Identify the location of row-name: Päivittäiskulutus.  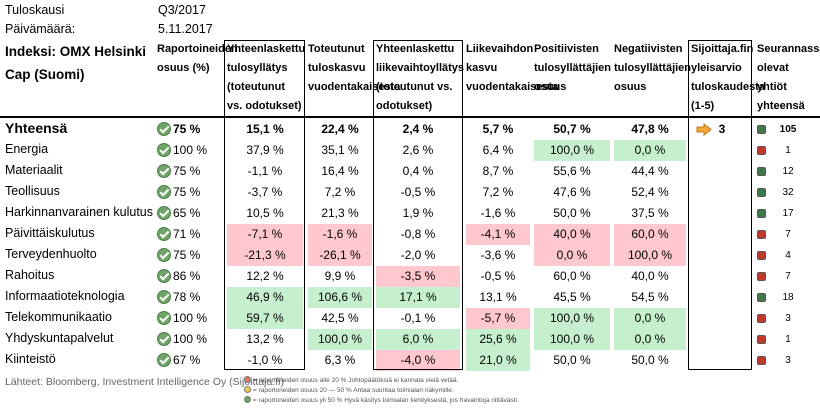
(50, 233).